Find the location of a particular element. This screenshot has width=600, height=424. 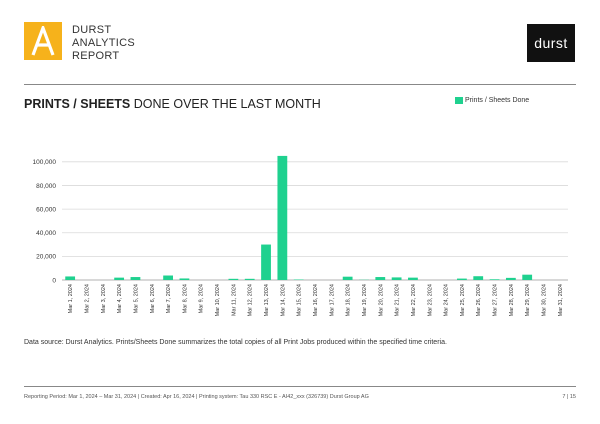

y-tick-label: 40,000 is located at coordinates (46, 233).